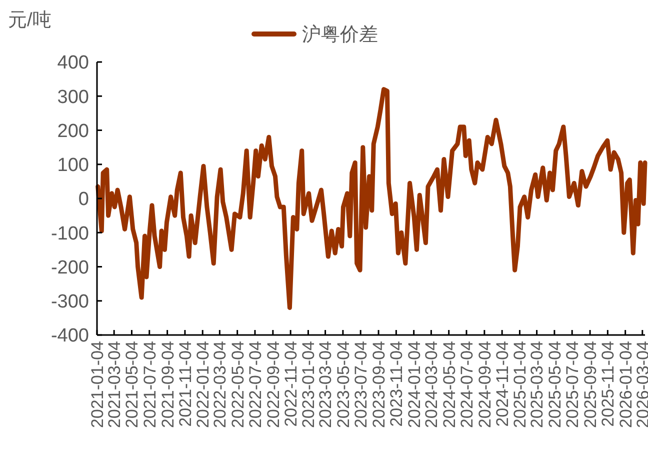  What do you see at coordinates (132, 384) in the screenshot?
I see `x-tick-label: 2021-05-04` at bounding box center [132, 384].